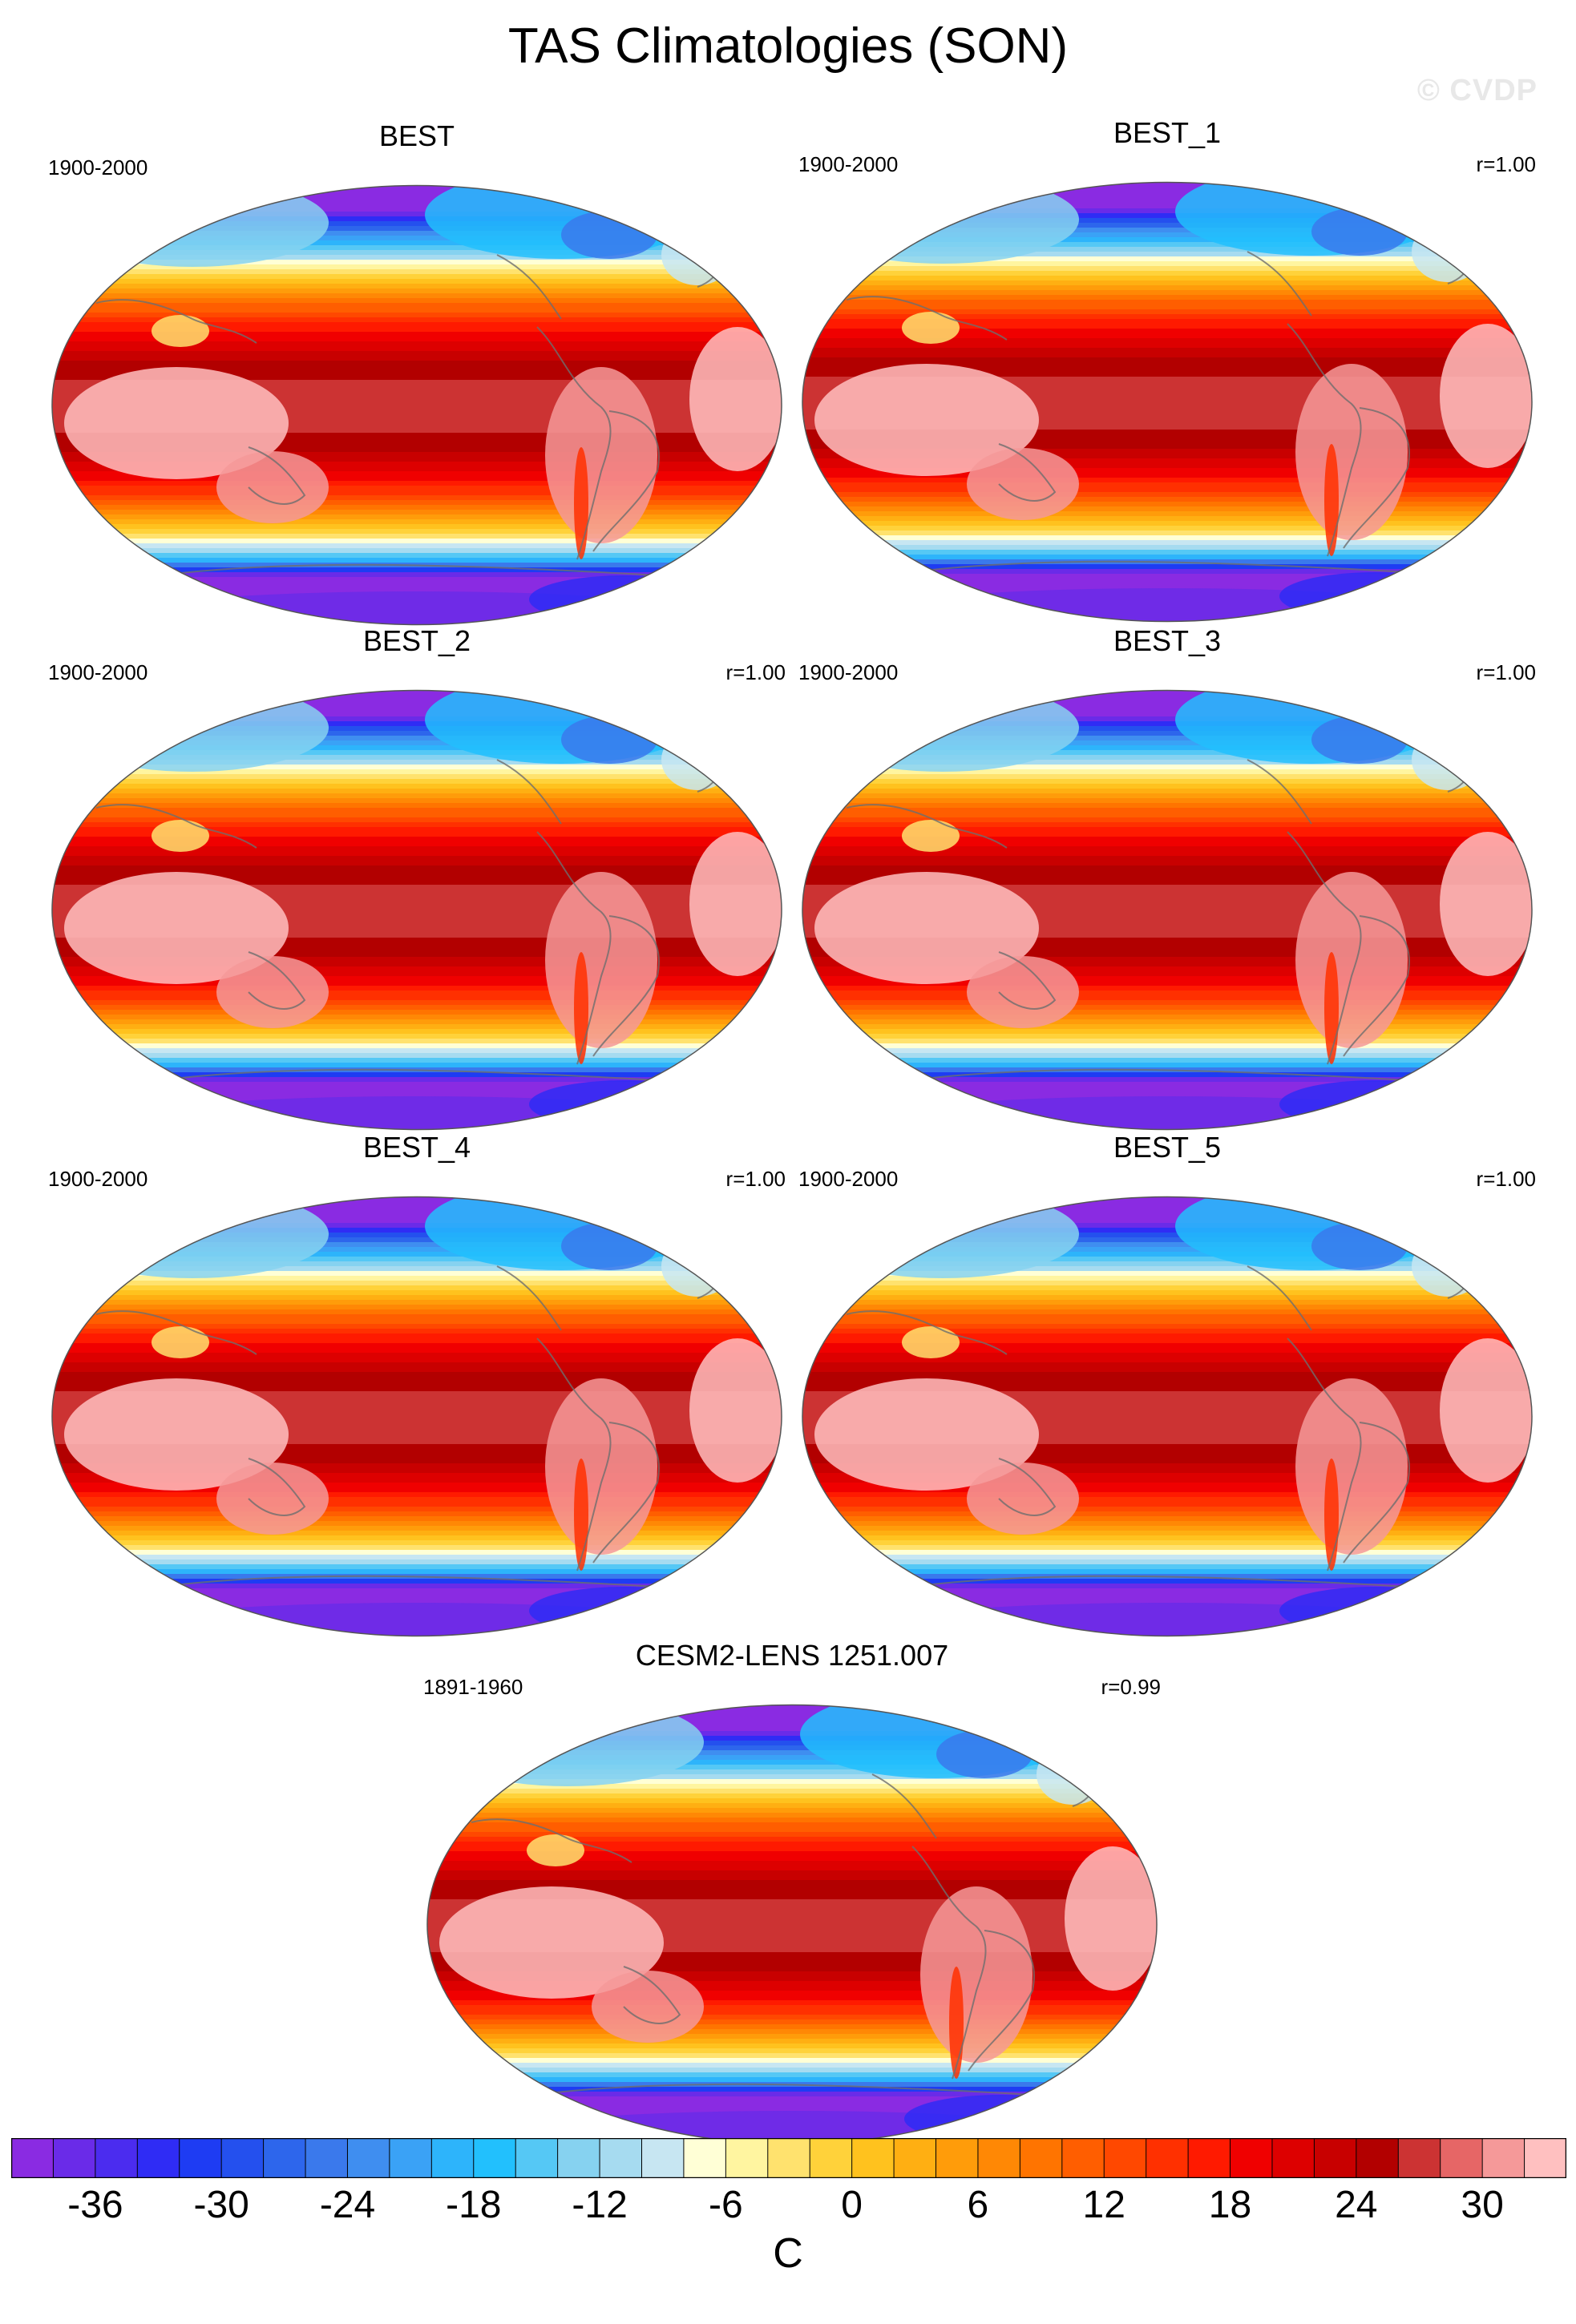 This screenshot has height=2324, width=1576. Describe the element at coordinates (1167, 1147) in the screenshot. I see `panel-title: BEST_5` at that location.